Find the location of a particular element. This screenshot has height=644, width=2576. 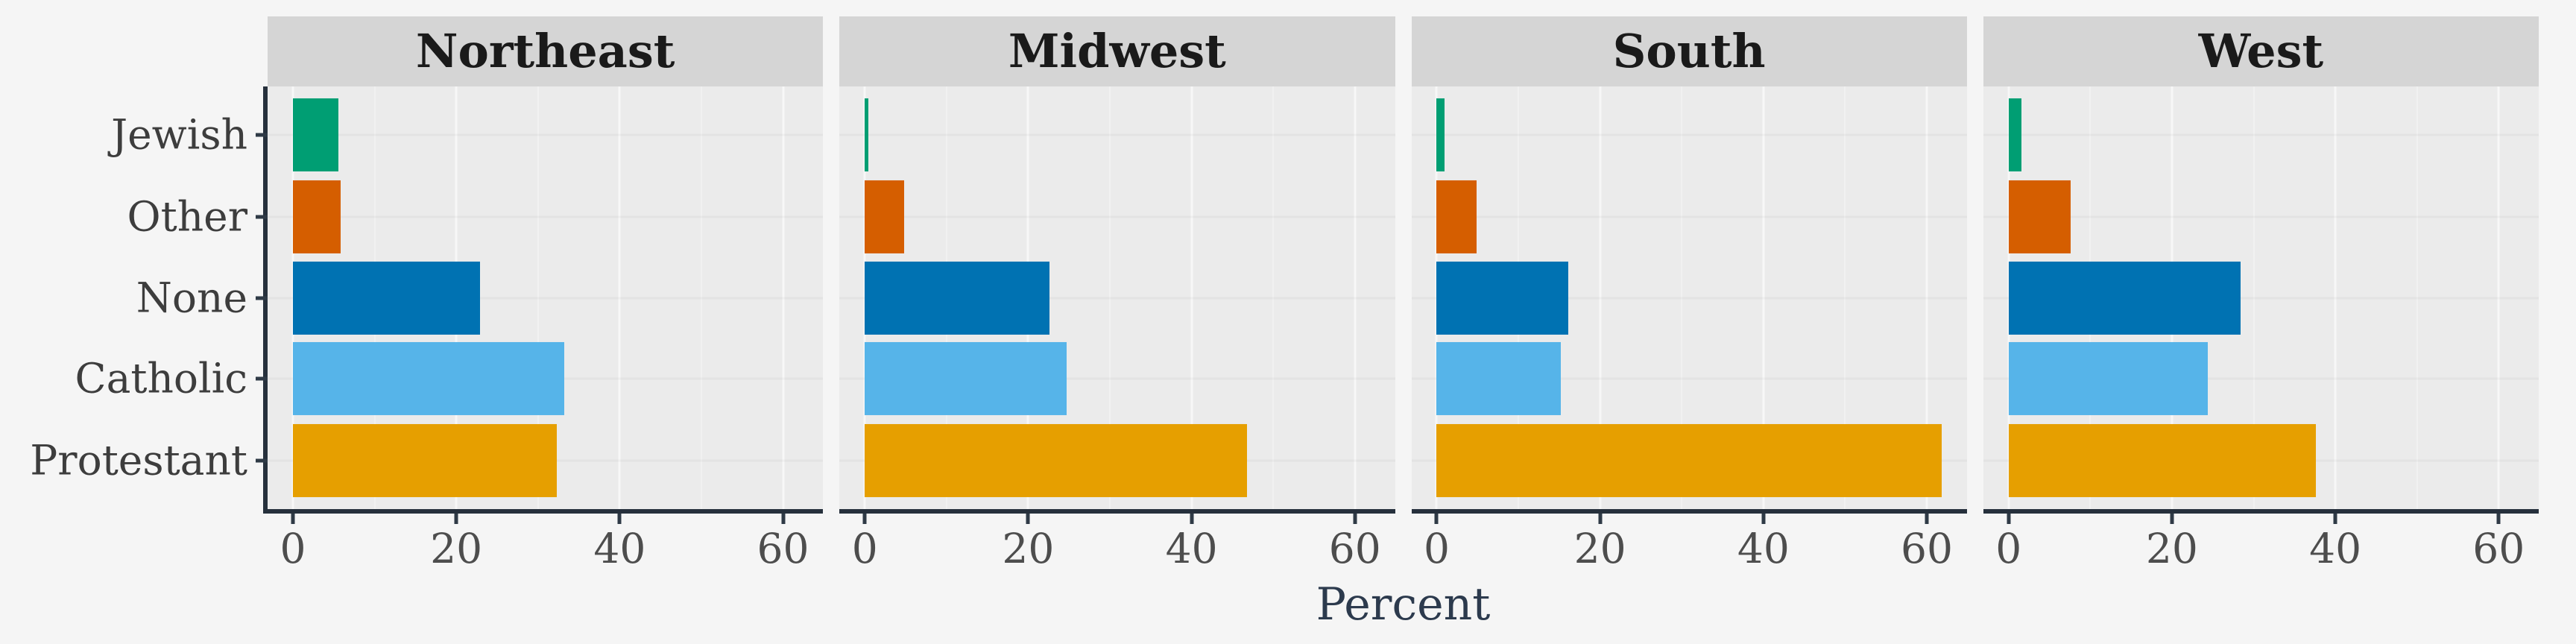

bar-midwest-protestant is located at coordinates (1056, 460).